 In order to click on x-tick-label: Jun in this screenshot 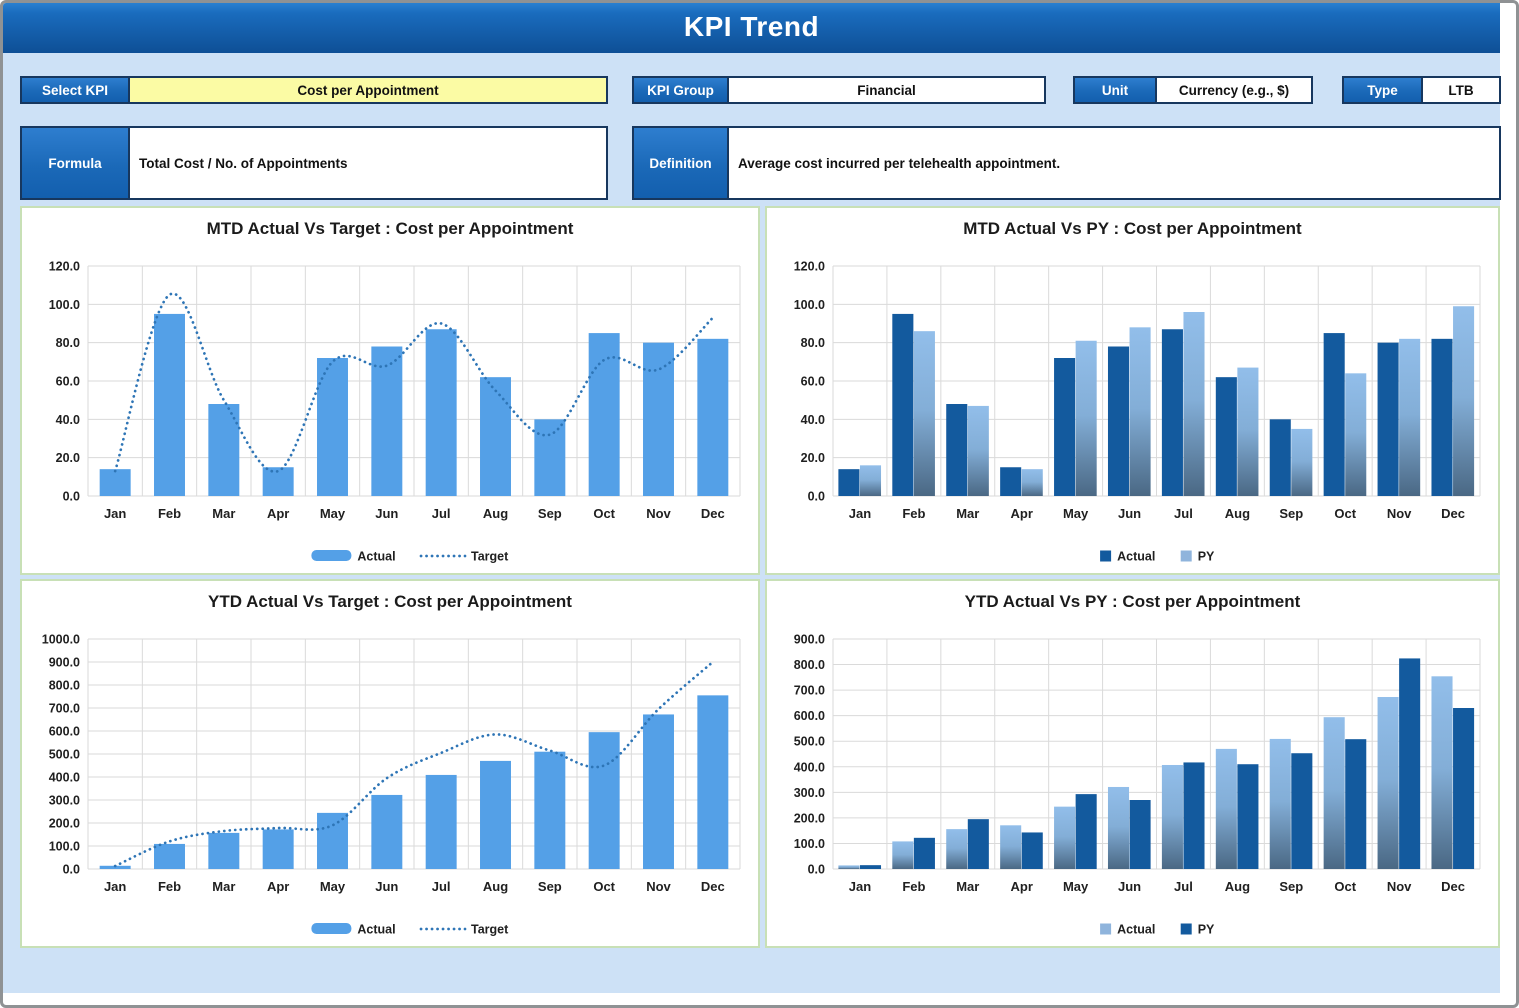, I will do `click(1129, 886)`.